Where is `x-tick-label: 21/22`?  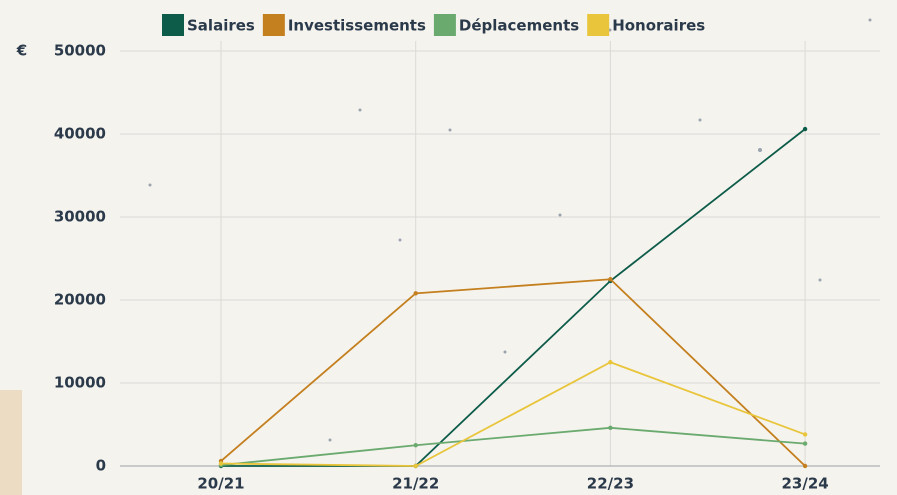 x-tick-label: 21/22 is located at coordinates (415, 484).